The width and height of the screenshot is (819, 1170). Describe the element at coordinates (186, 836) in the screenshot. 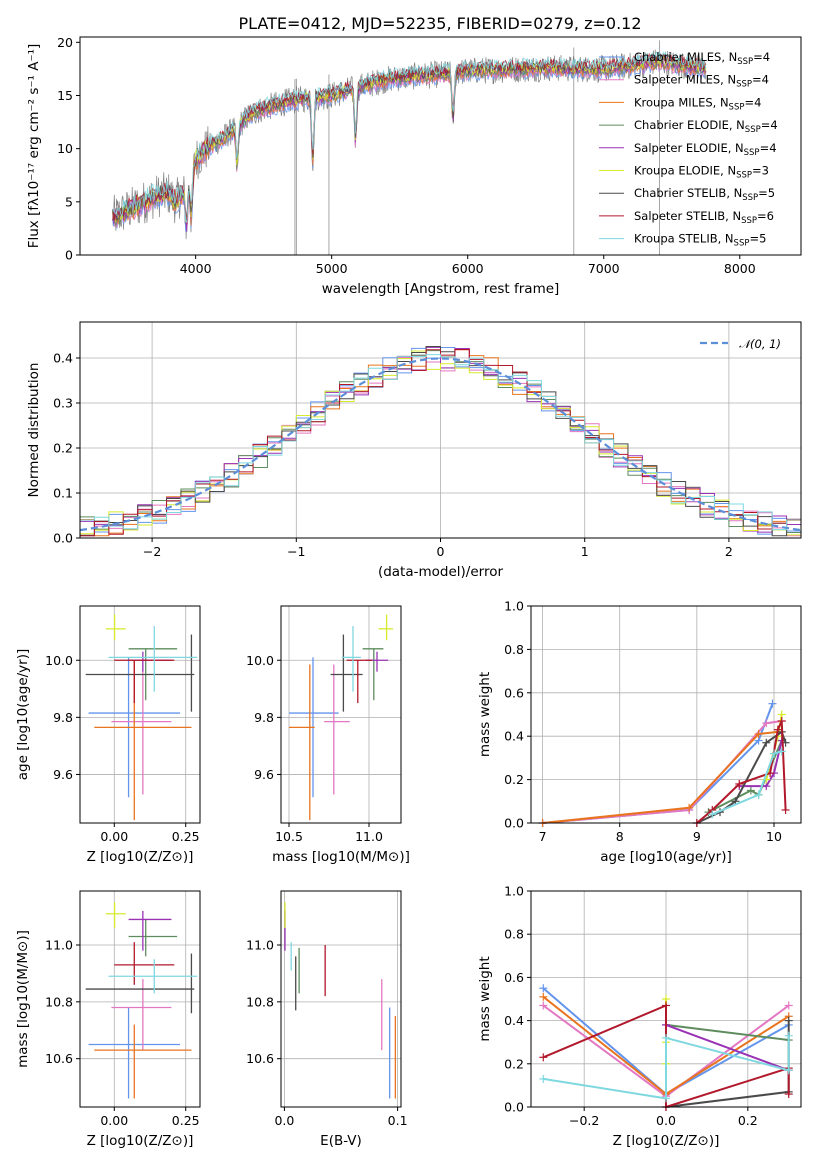

I see `age-vs-z-xtick-label: 0.25` at that location.